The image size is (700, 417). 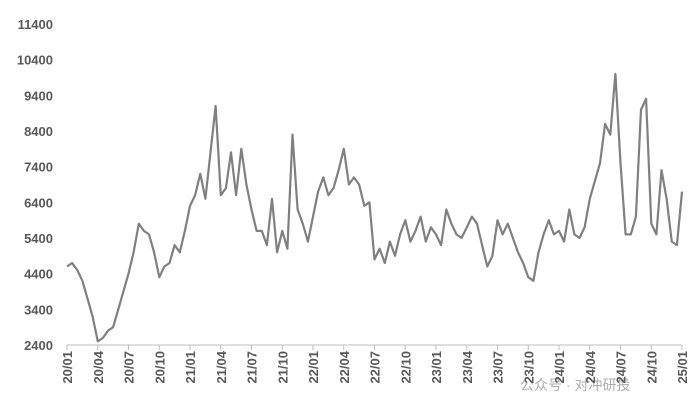 I want to click on x-tick-label: 24/10, so click(x=651, y=367).